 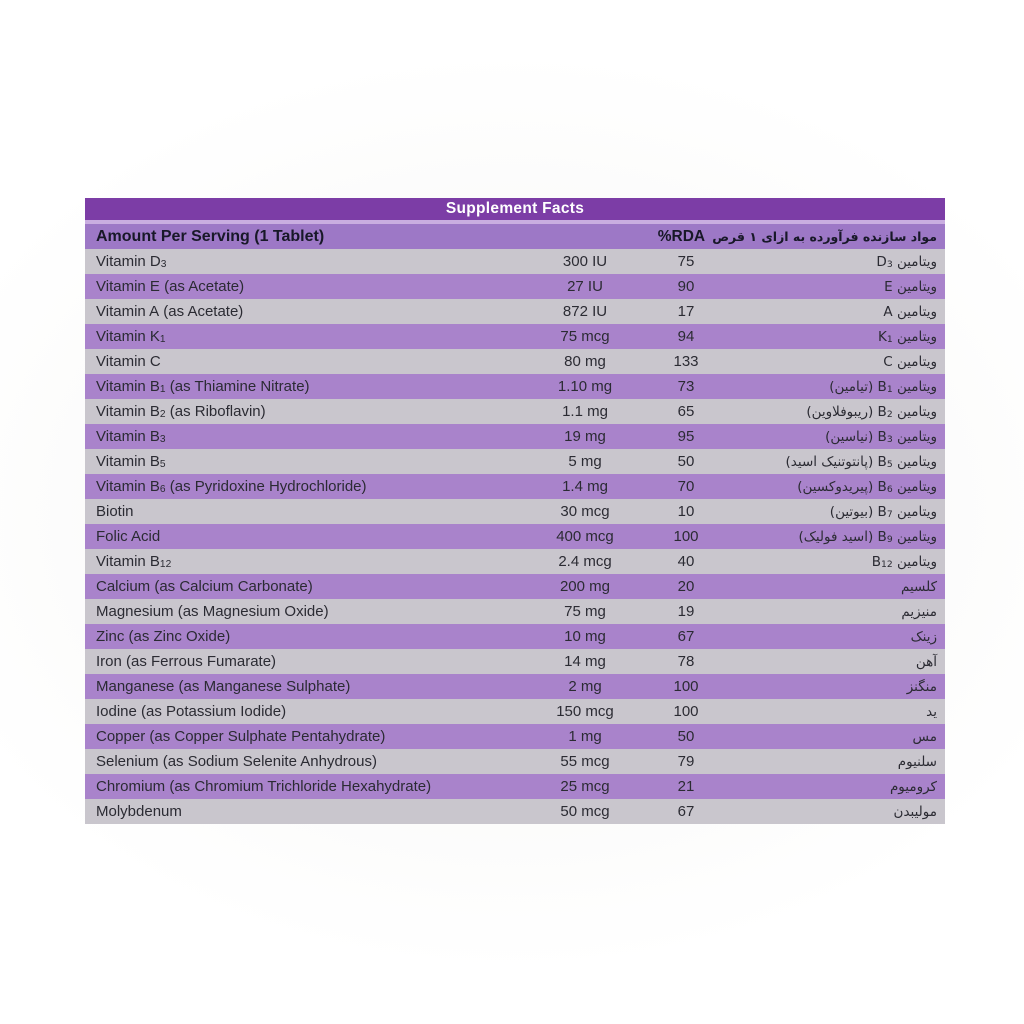 I want to click on table-row: Molybdenum 50 mcg 67 مولیبدن, so click(x=515, y=811).